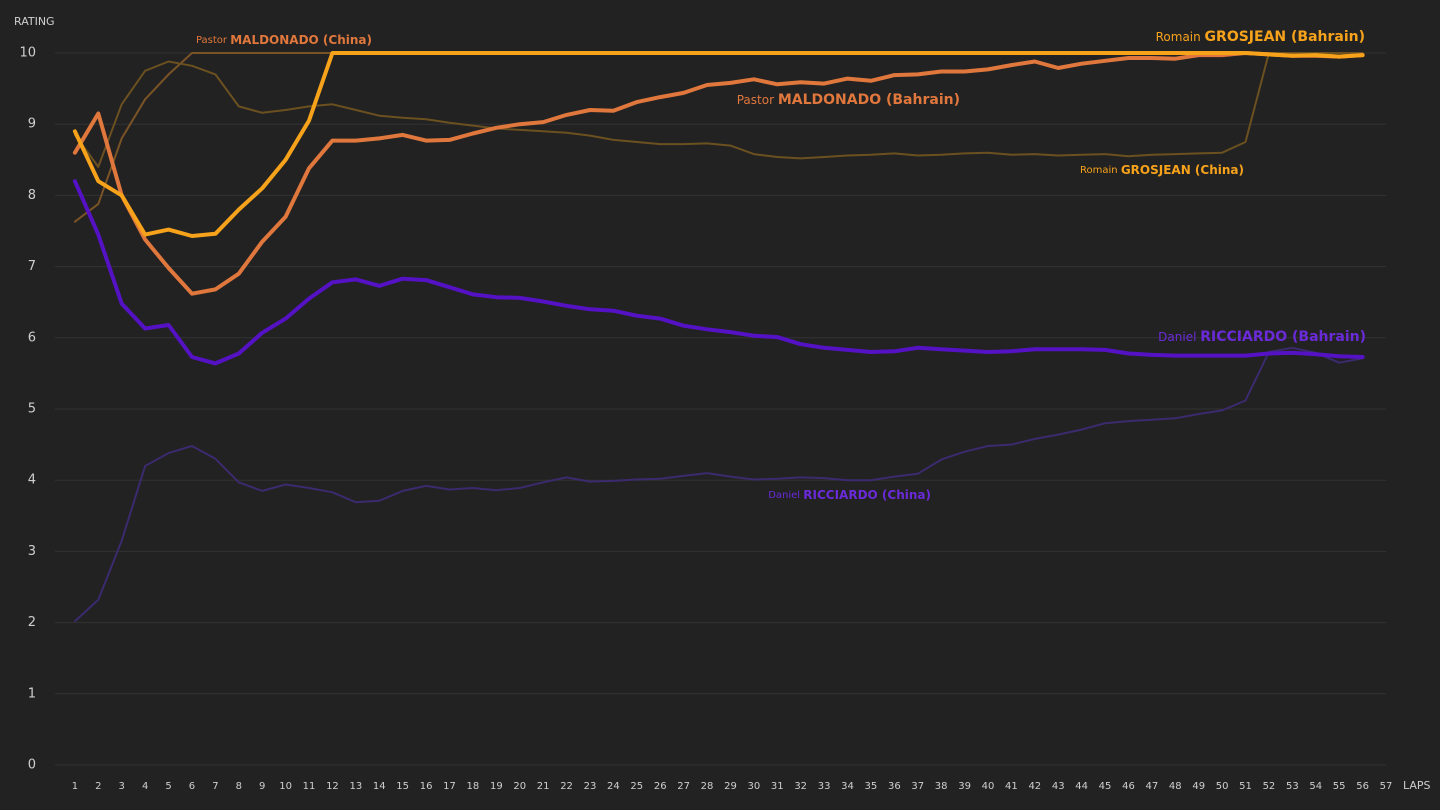 Image resolution: width=1440 pixels, height=810 pixels. Describe the element at coordinates (613, 786) in the screenshot. I see `x-tick-label: 24` at that location.